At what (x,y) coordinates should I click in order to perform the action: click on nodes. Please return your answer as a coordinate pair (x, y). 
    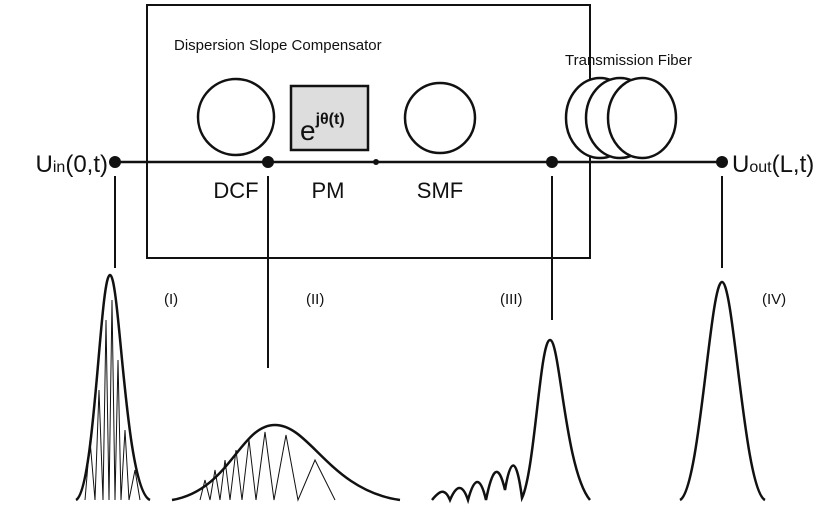
    Looking at the image, I should click on (418, 162).